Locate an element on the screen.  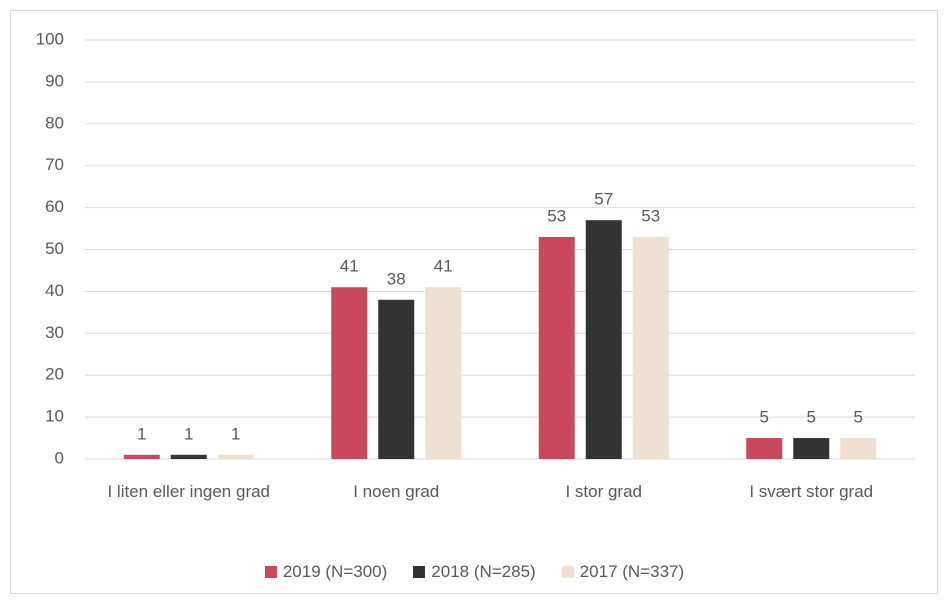
y-tick-label: 80 is located at coordinates (54, 122).